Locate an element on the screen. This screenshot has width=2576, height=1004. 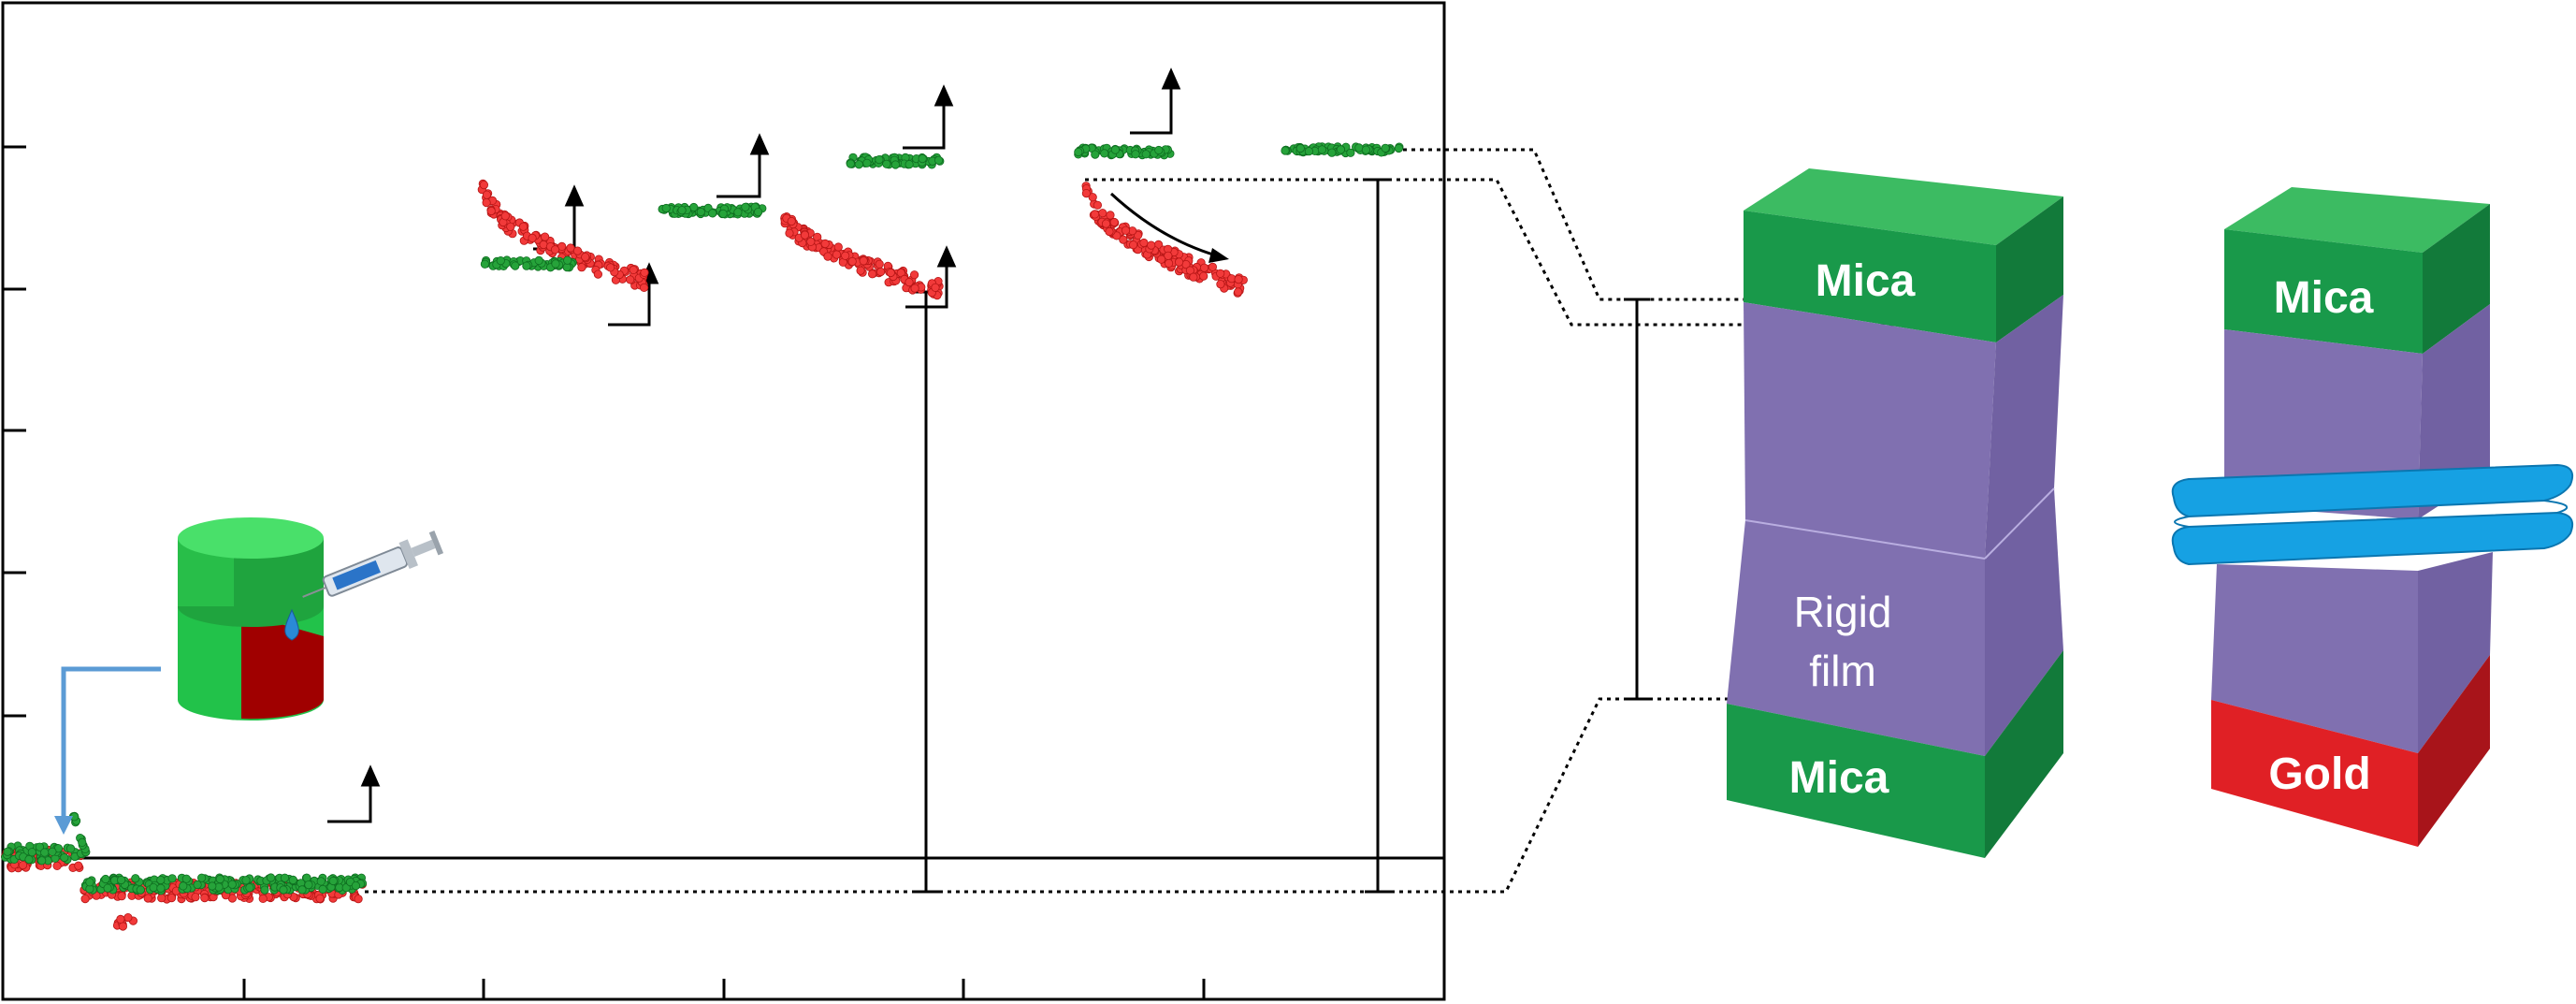
mica-top-right-label: Mica is located at coordinates (2324, 298).